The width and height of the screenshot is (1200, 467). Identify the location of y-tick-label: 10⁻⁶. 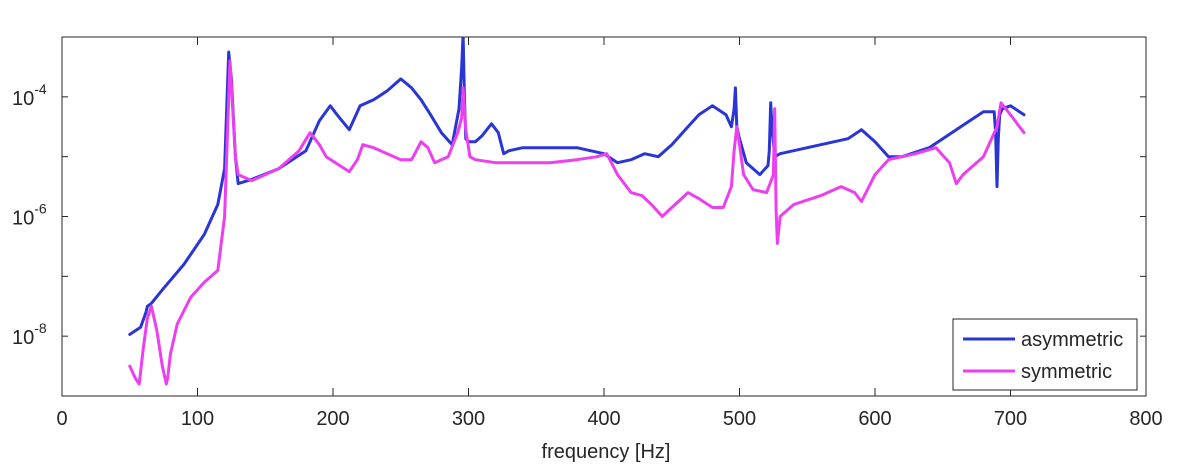
(29, 215).